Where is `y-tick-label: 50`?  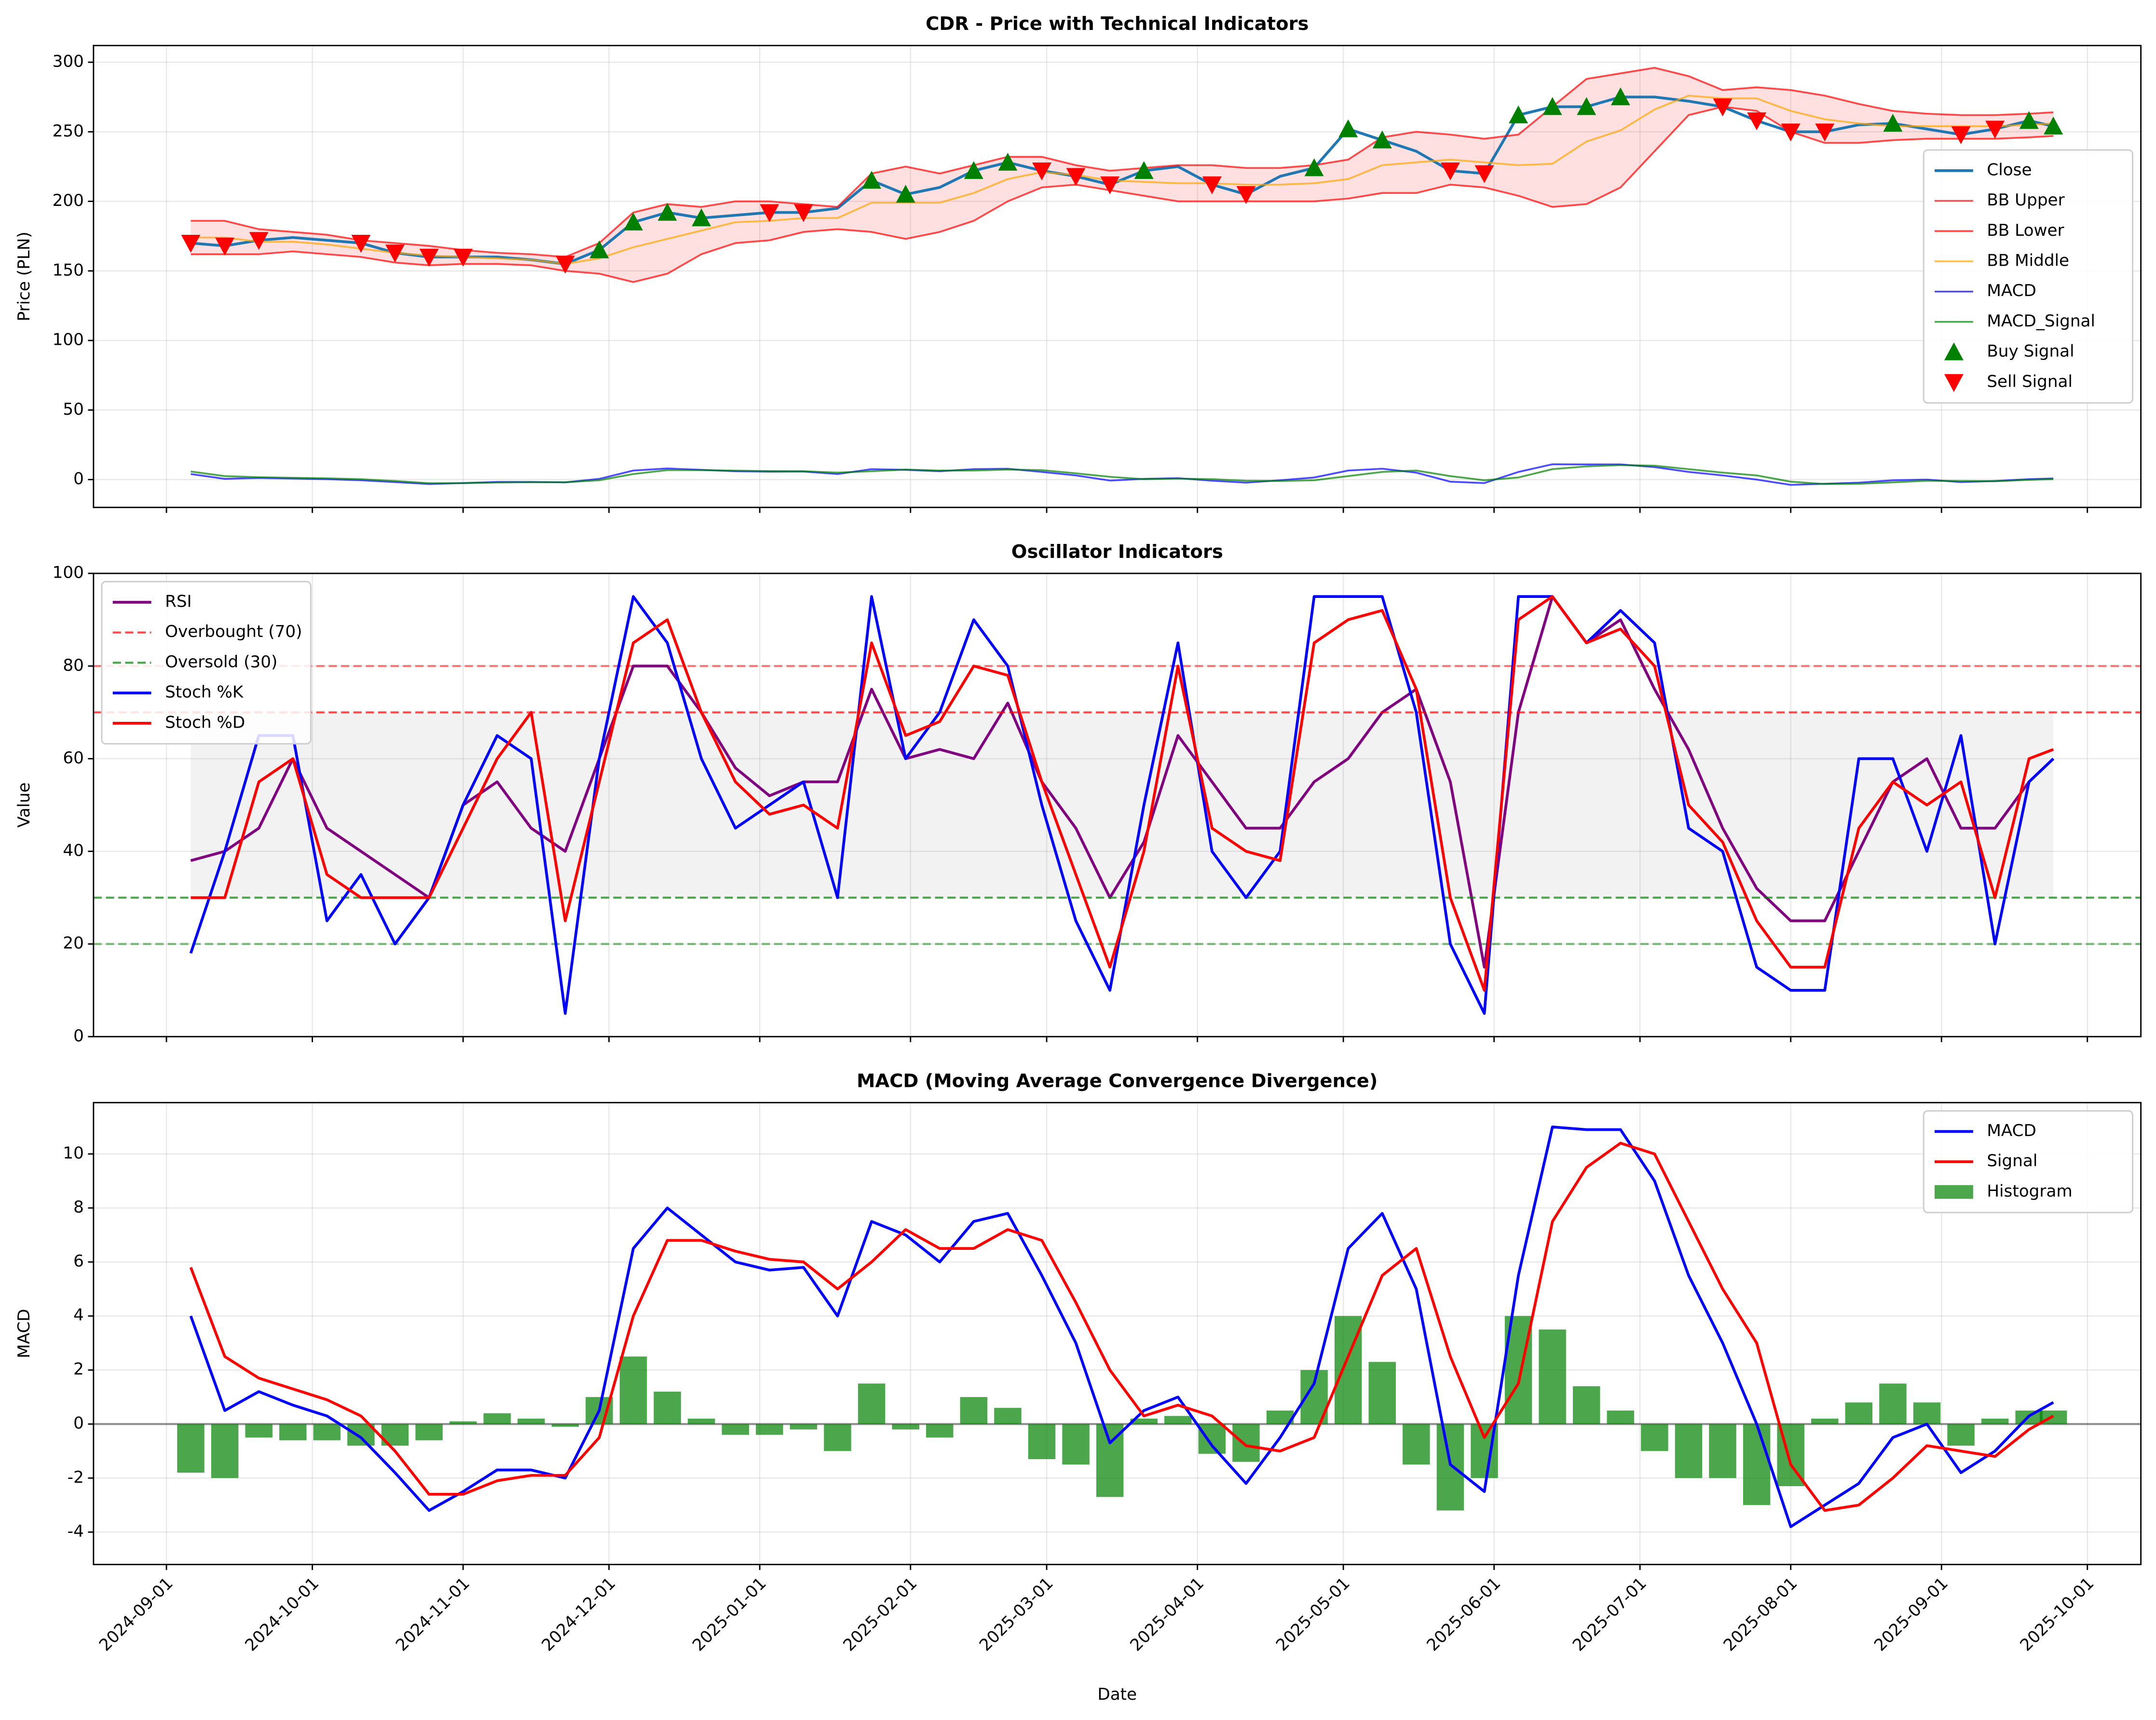 y-tick-label: 50 is located at coordinates (73, 409).